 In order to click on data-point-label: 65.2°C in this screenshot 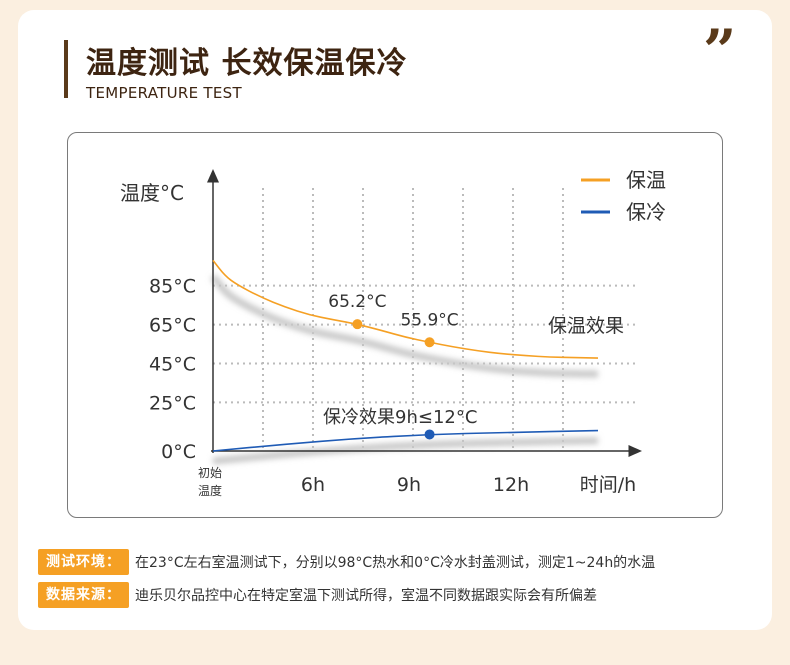, I will do `click(357, 302)`.